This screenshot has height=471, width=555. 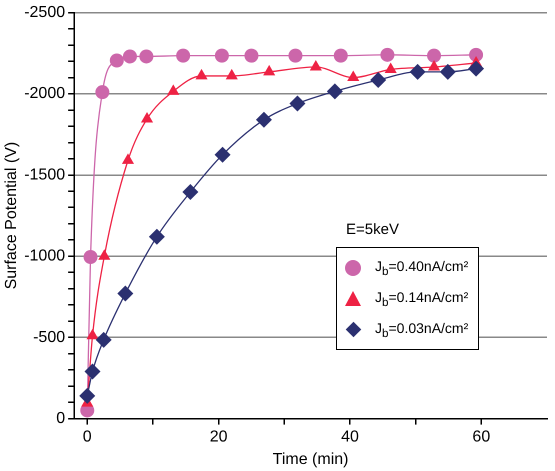 What do you see at coordinates (421, 298) in the screenshot?
I see `legend-label: J$_{b}$=0.14nA/cm²` at bounding box center [421, 298].